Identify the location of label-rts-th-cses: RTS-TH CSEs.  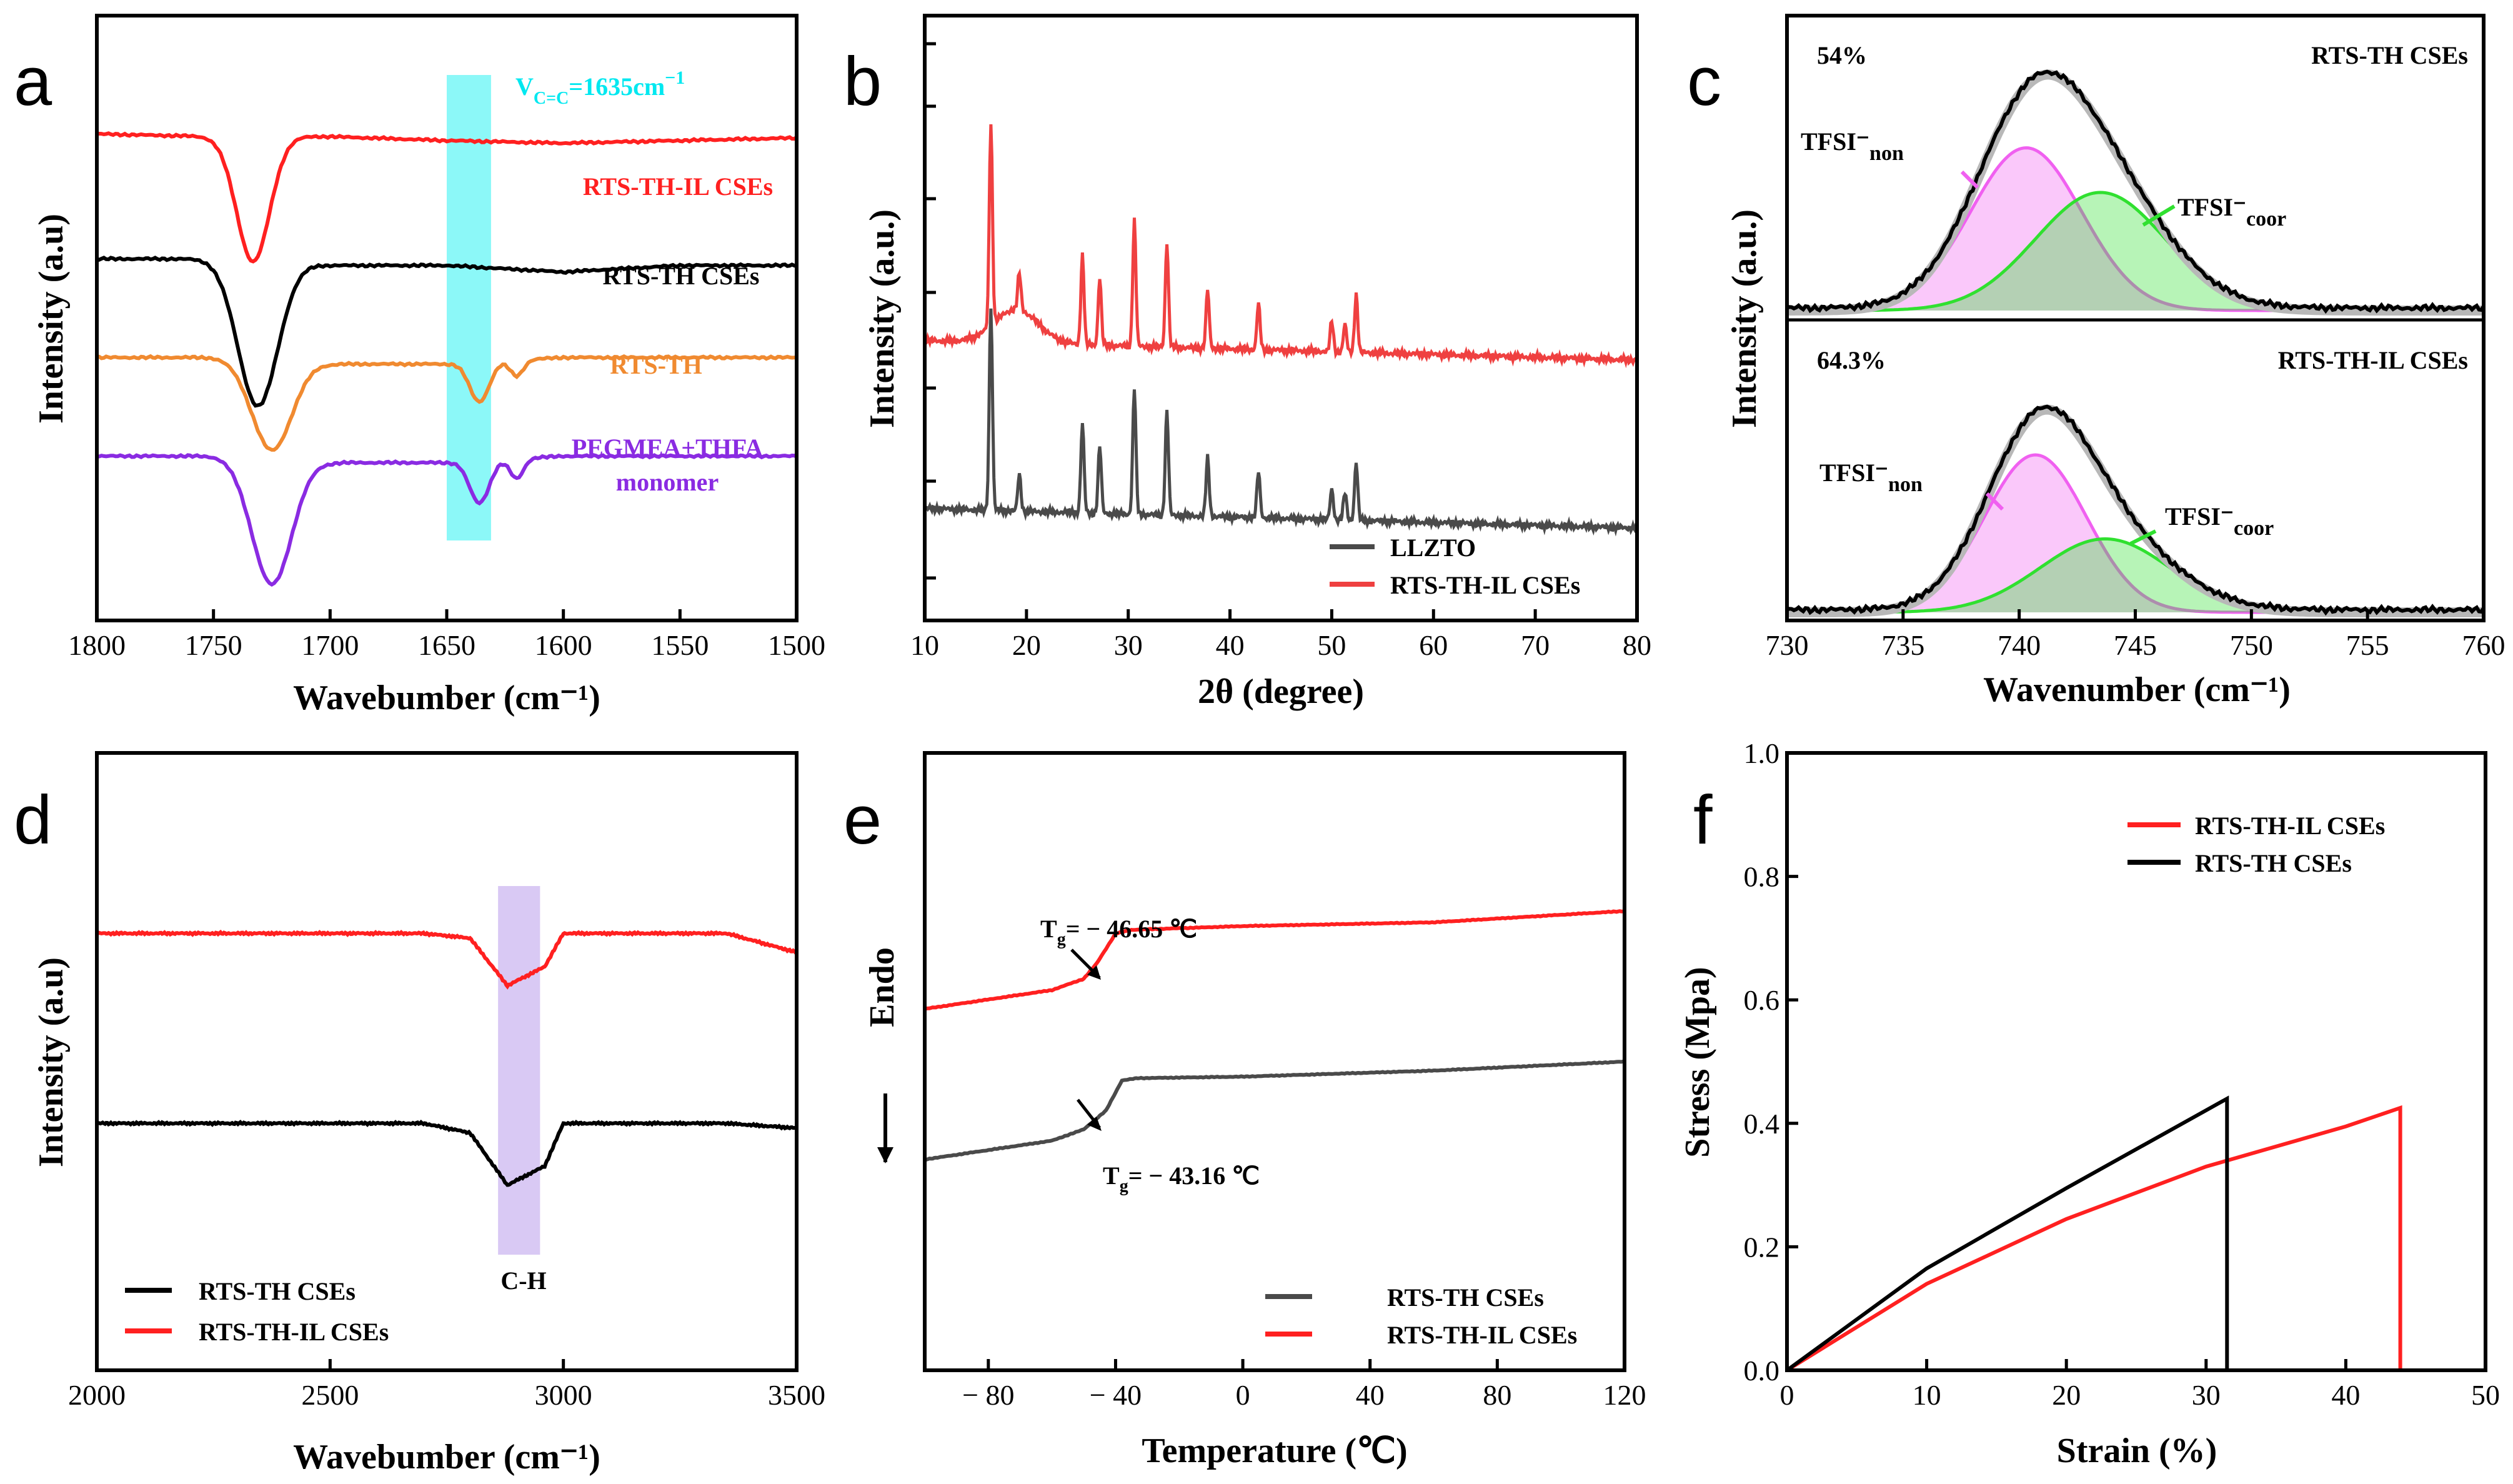
(682, 276).